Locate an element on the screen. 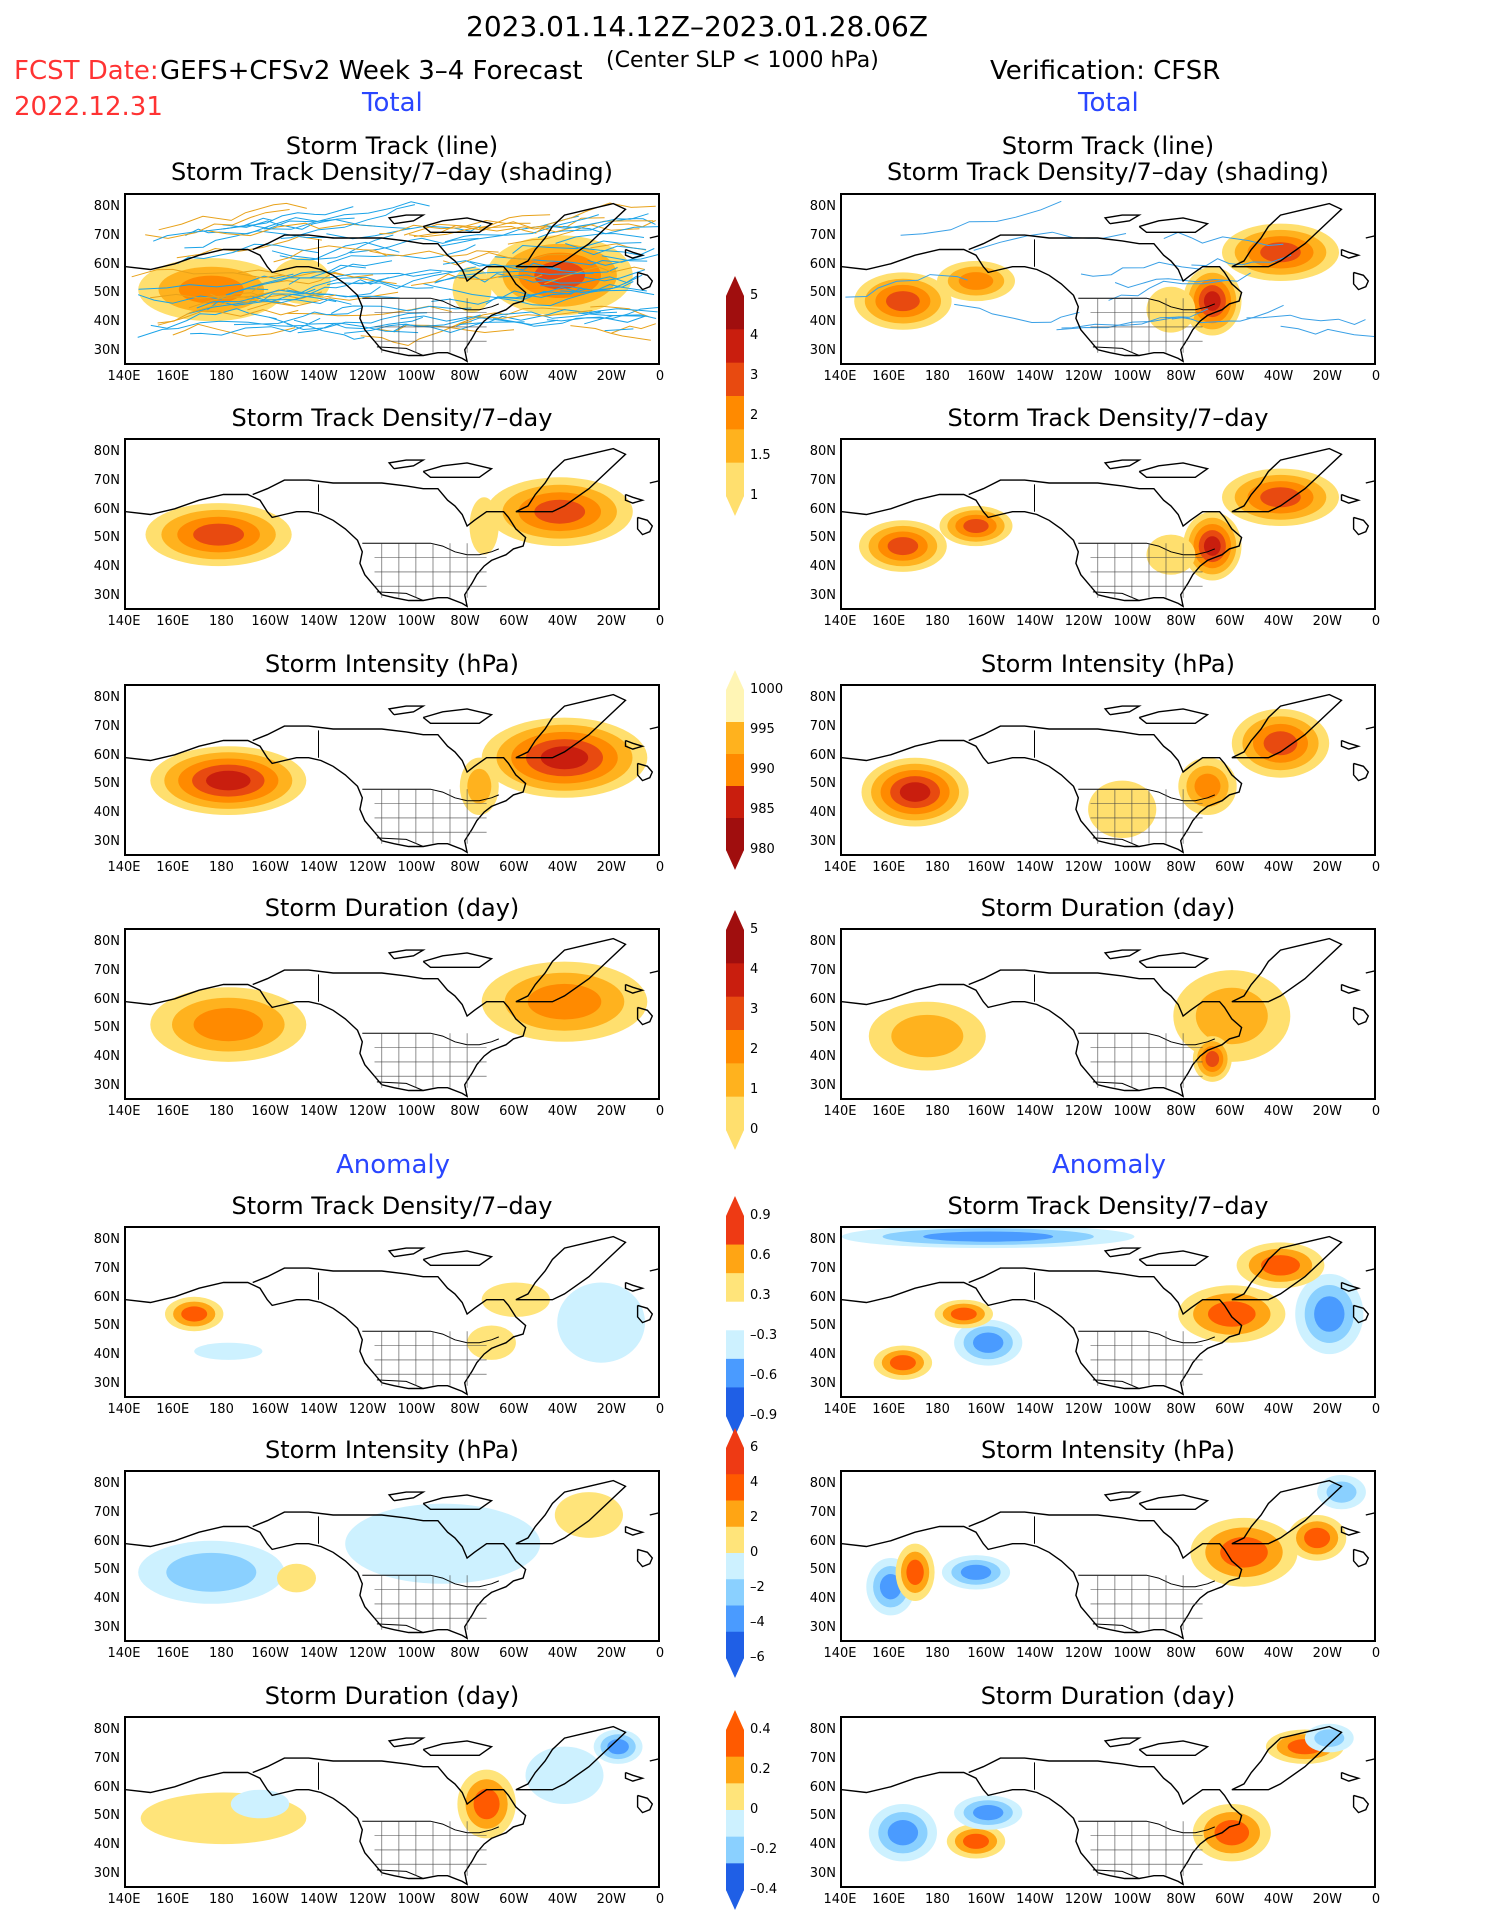  colorbar-intensity_anom is located at coordinates (735, 1553).